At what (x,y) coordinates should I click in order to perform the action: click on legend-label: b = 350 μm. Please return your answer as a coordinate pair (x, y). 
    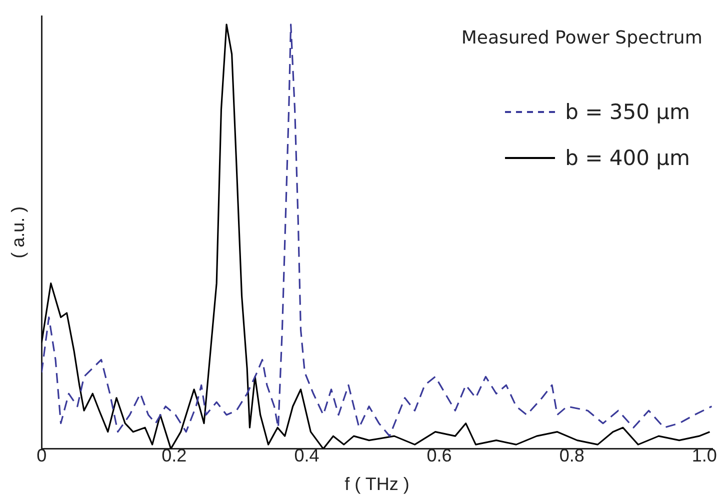
    Looking at the image, I should click on (627, 112).